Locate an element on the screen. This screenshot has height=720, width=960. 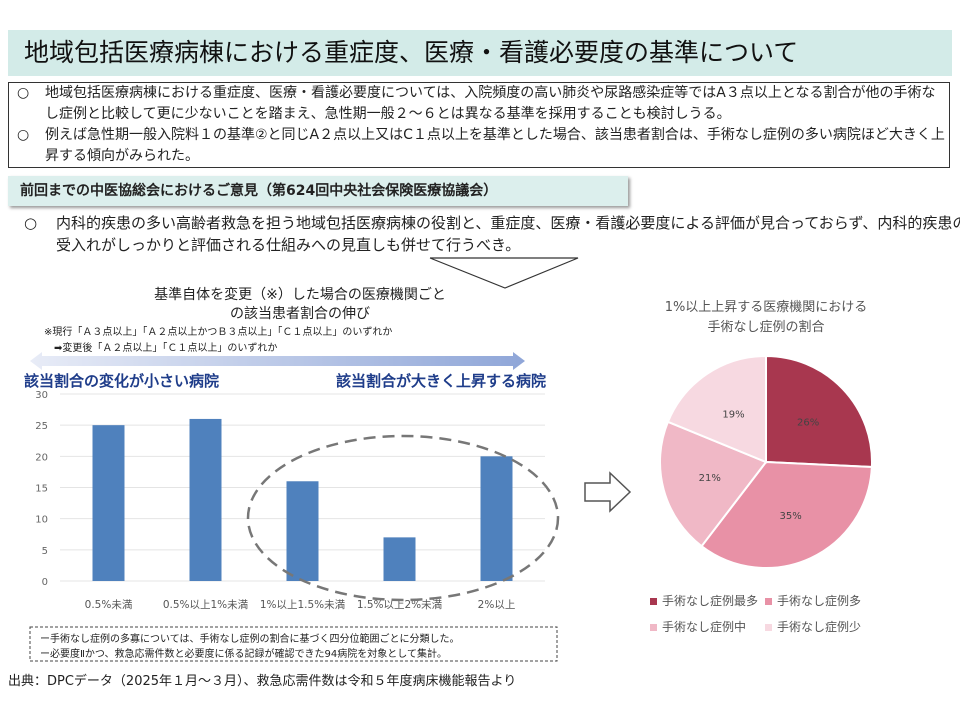
legend-item: 手術なし症例最多 is located at coordinates (704, 600).